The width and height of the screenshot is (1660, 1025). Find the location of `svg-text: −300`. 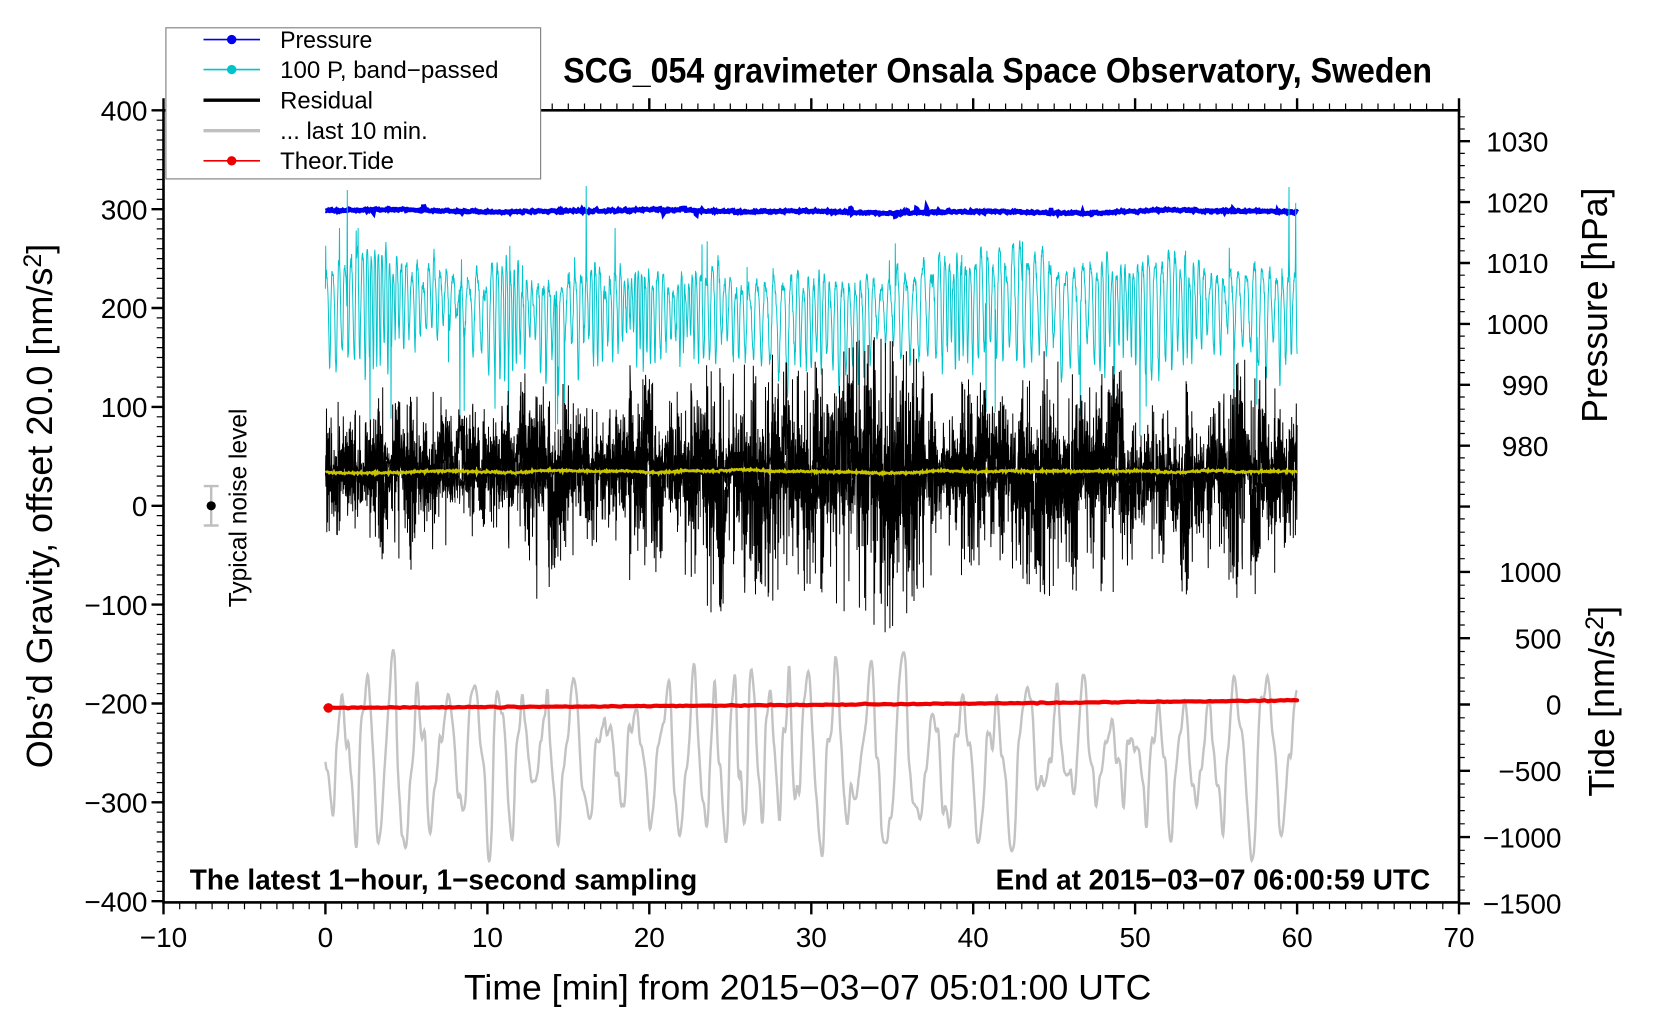

svg-text: −300 is located at coordinates (115, 803).